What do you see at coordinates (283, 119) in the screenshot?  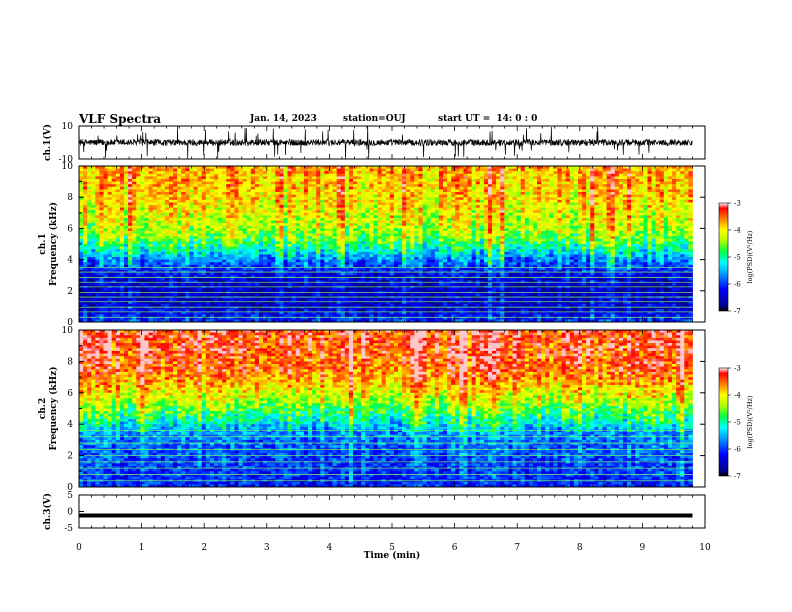 I see `date-label: Jan. 14, 2023` at bounding box center [283, 119].